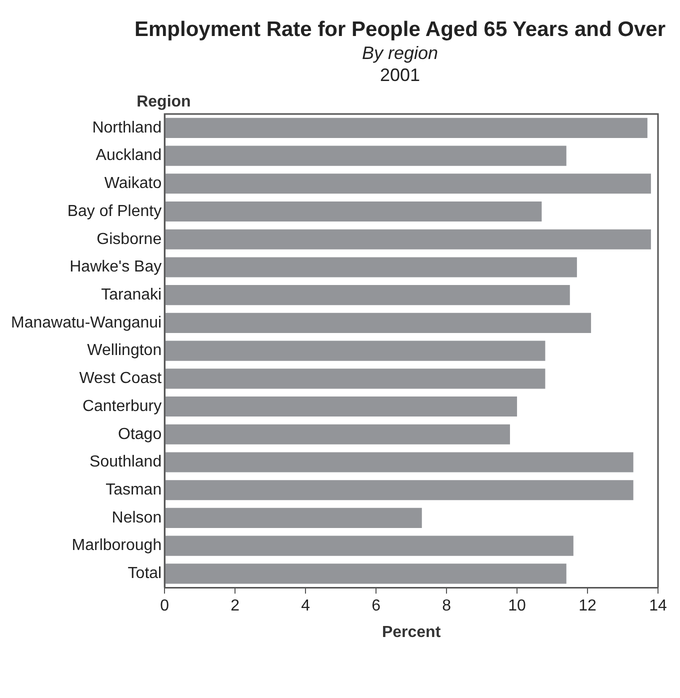 This screenshot has height=698, width=680. What do you see at coordinates (658, 606) in the screenshot?
I see `x-tick-label: 14` at bounding box center [658, 606].